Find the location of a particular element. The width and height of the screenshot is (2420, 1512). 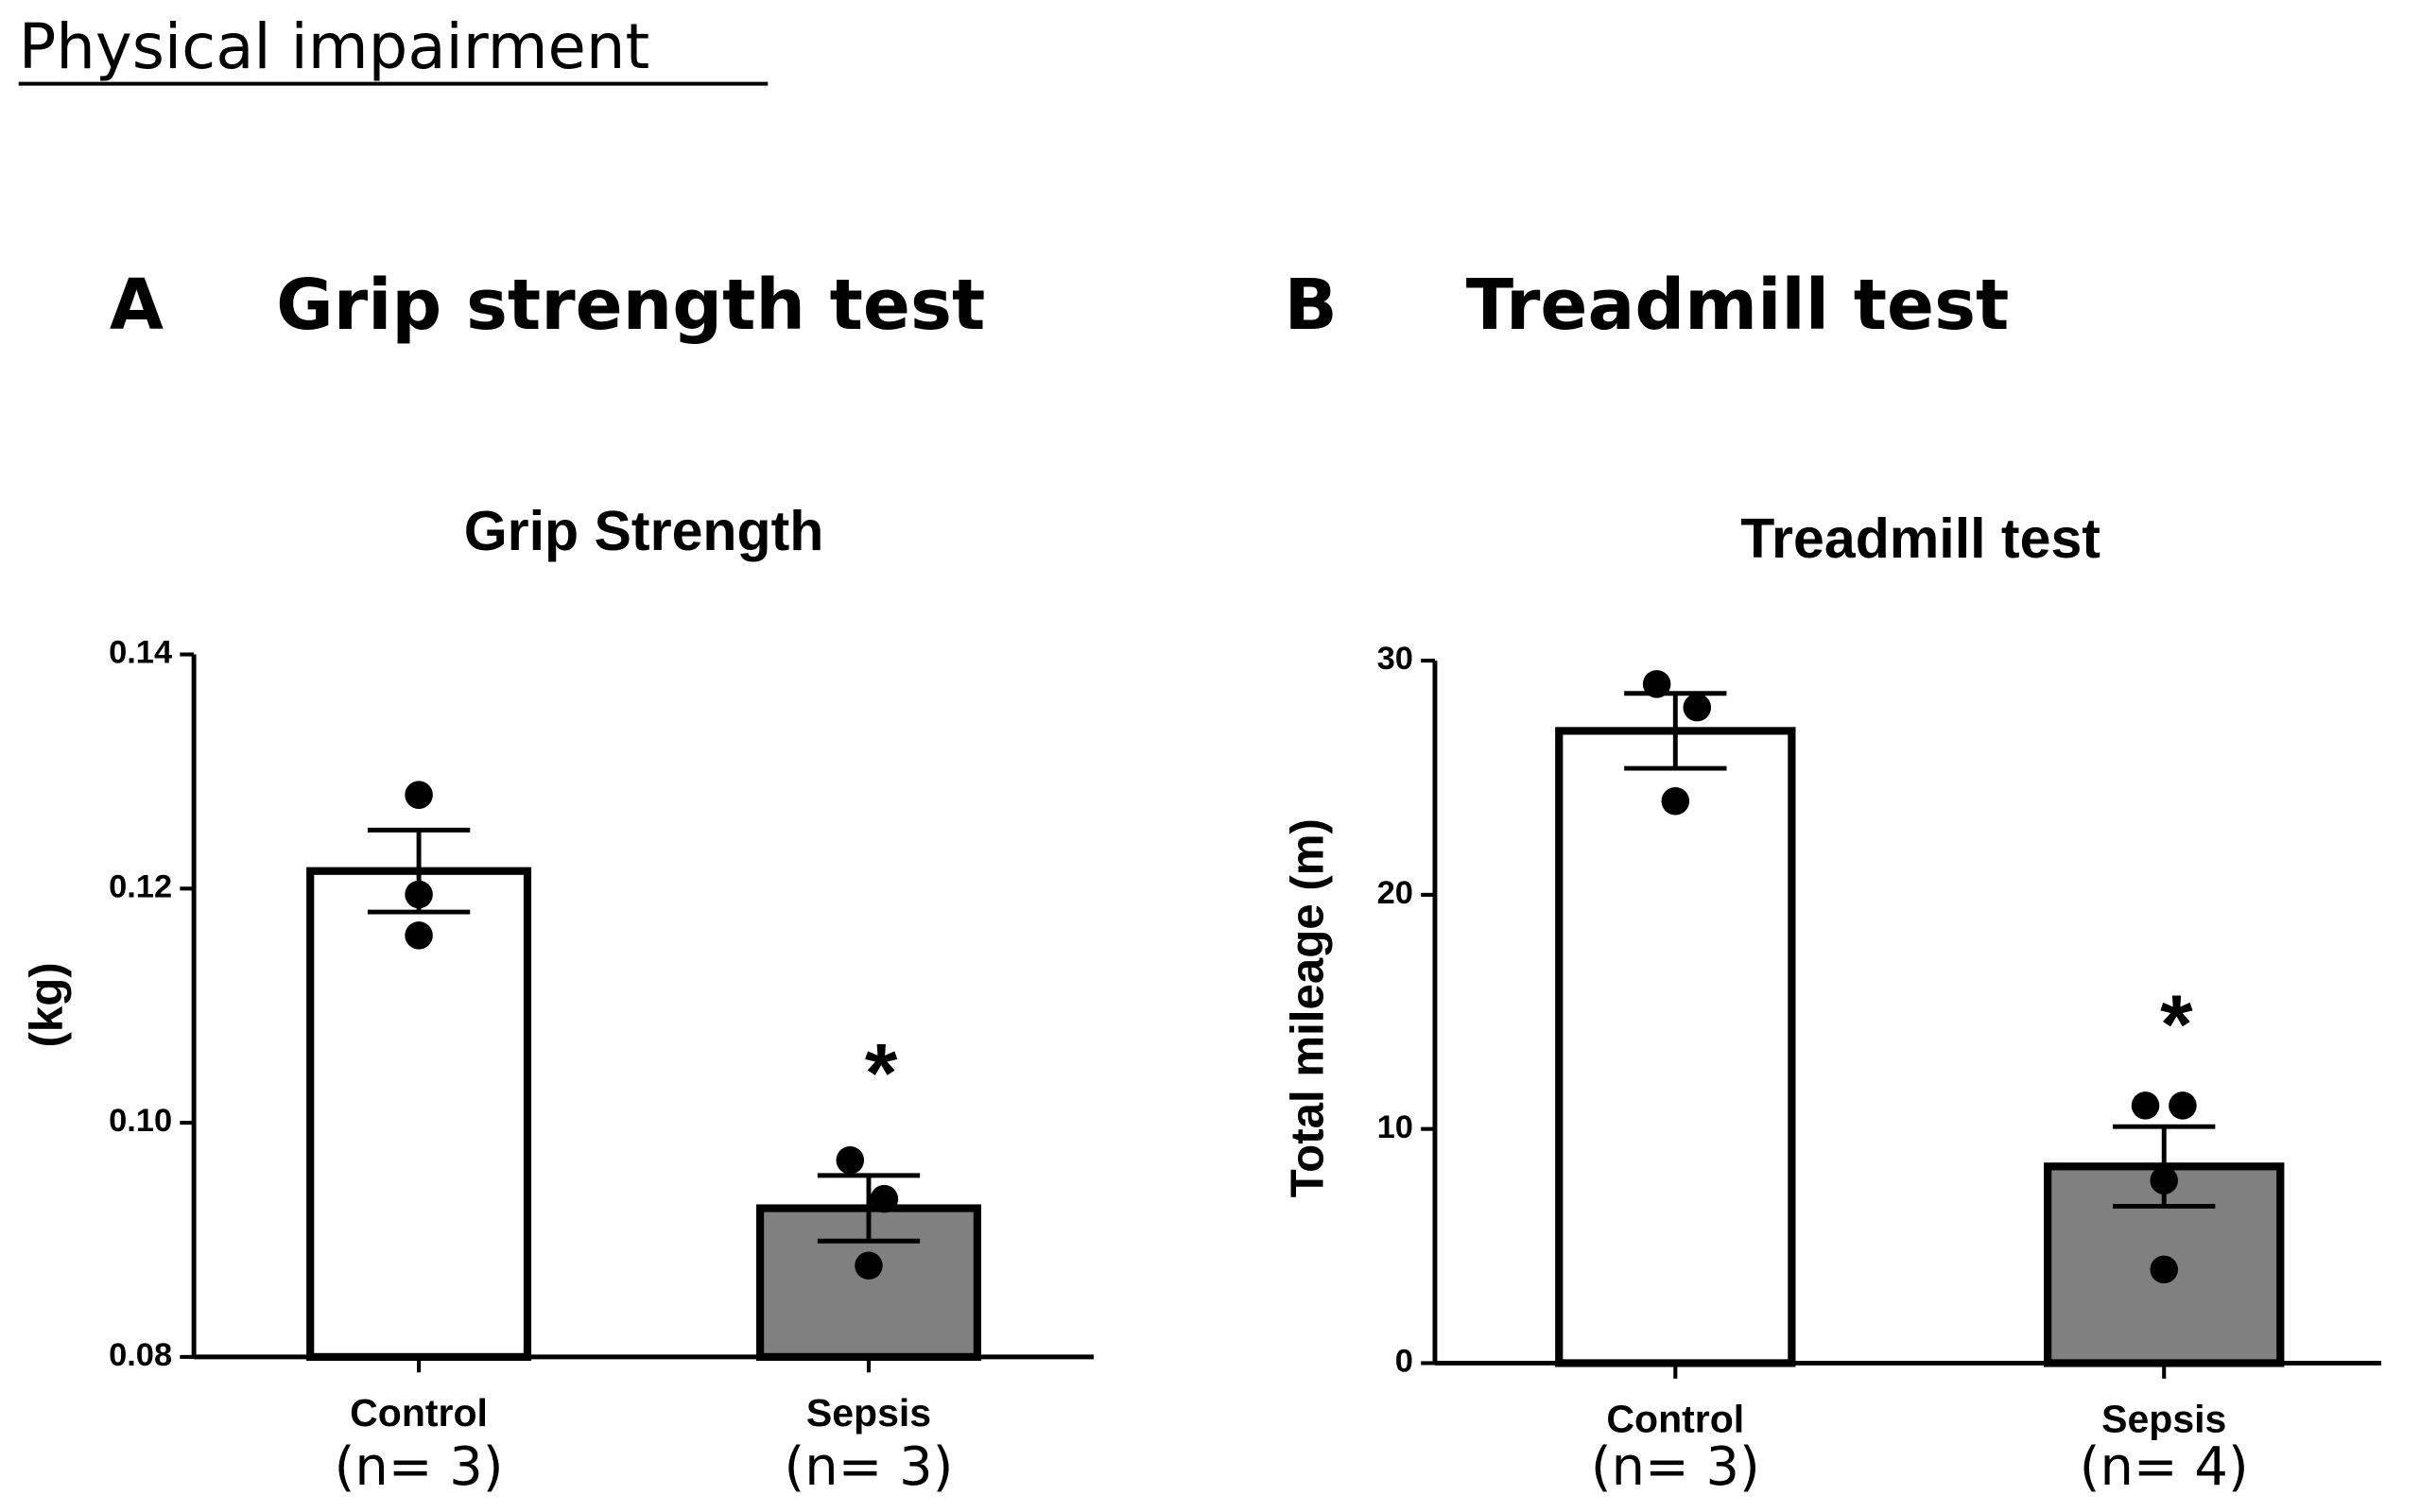

y-tick-label: 0.08 is located at coordinates (140, 1355).